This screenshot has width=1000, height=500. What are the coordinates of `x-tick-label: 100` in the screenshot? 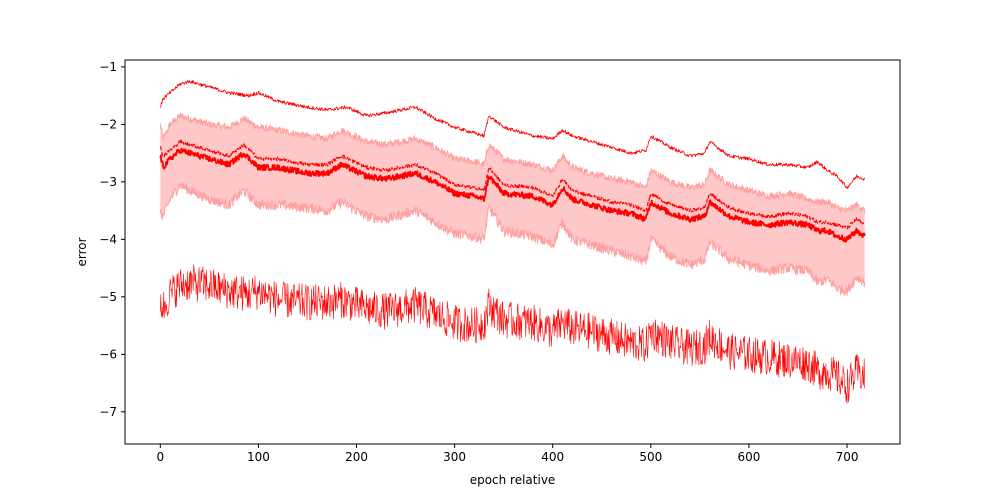 It's located at (258, 457).